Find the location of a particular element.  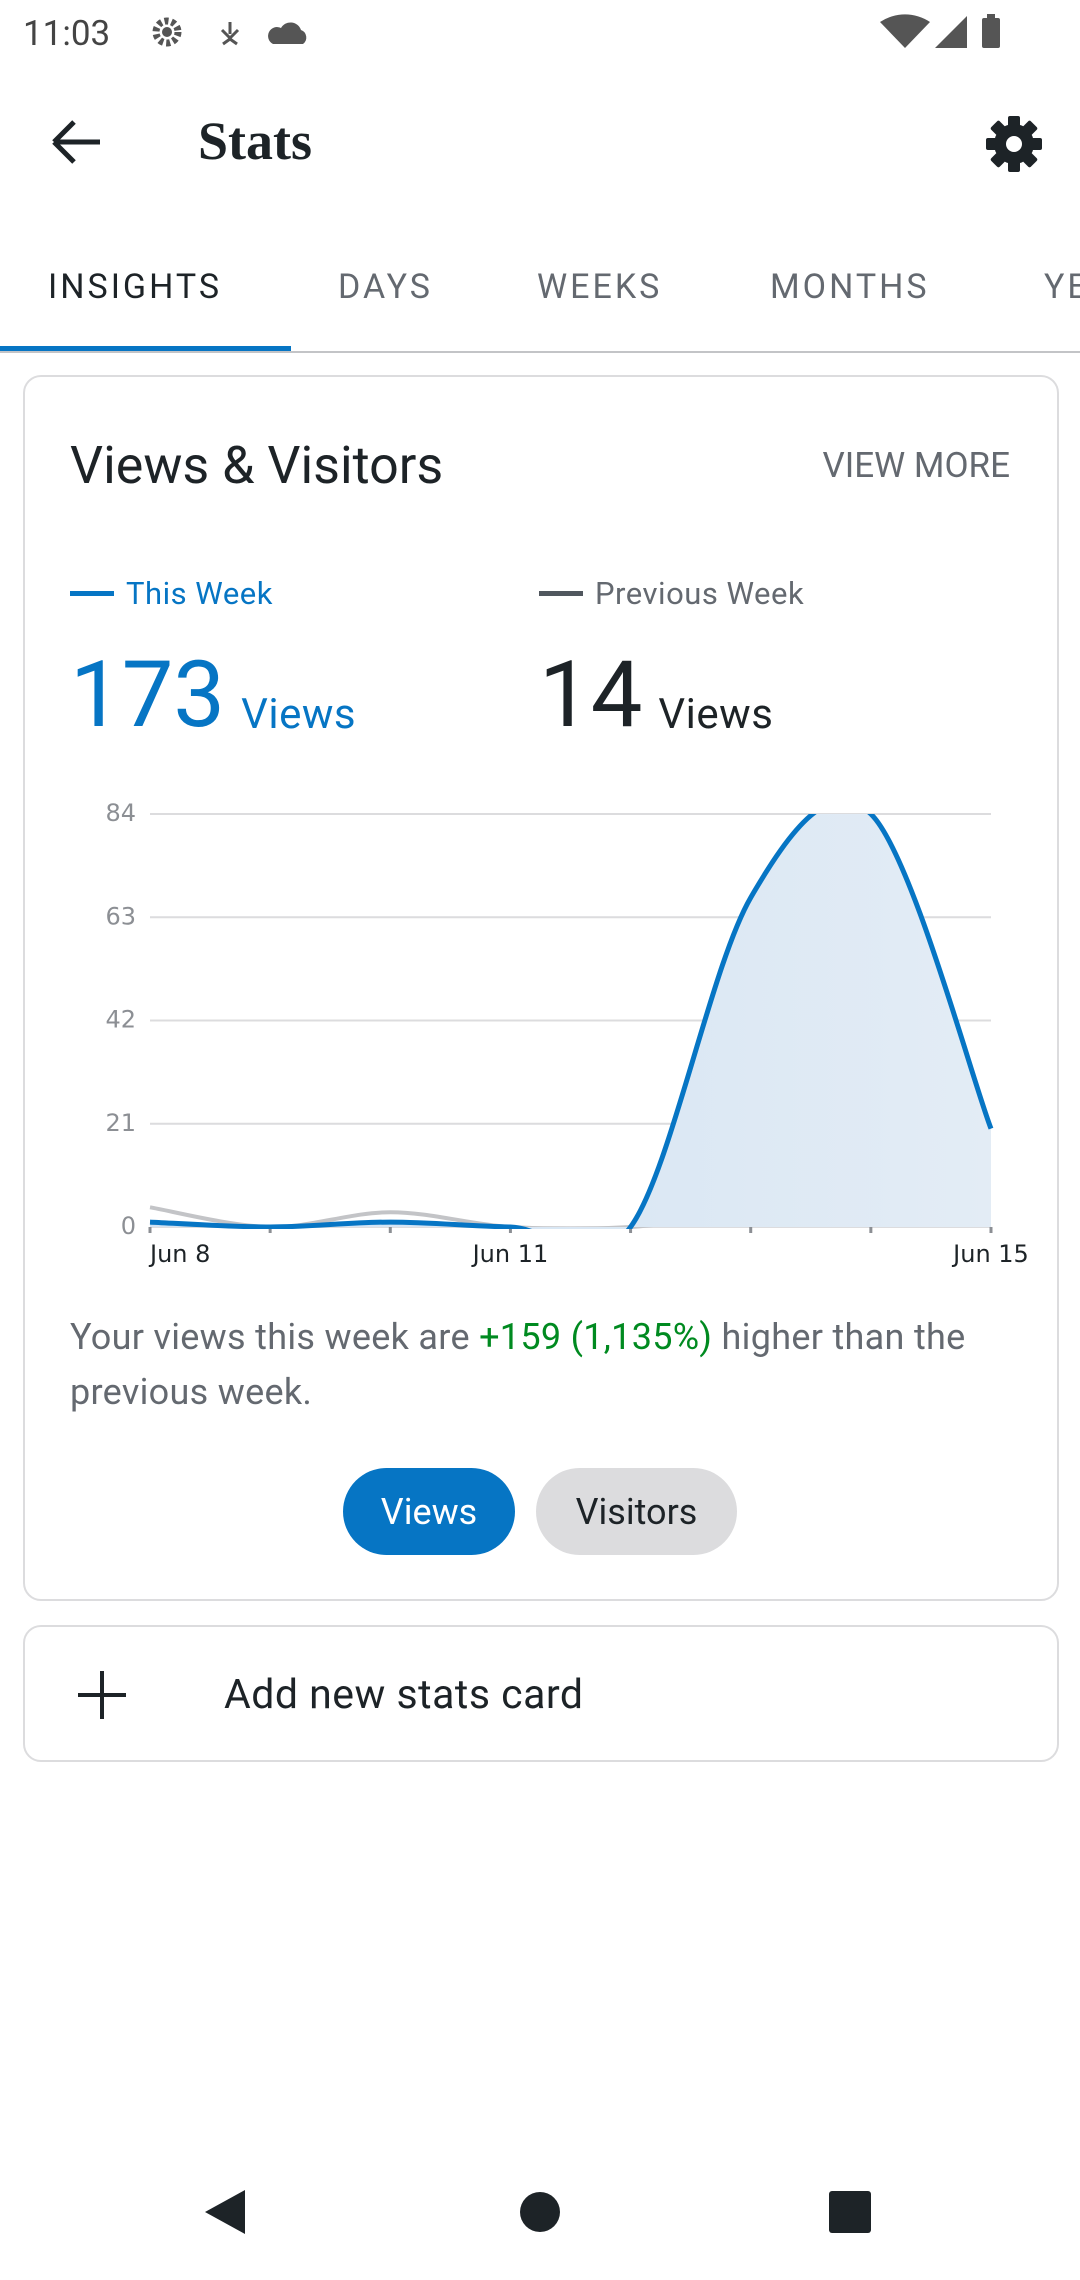

x-tick-label: Jun 15 is located at coordinates (990, 1254).